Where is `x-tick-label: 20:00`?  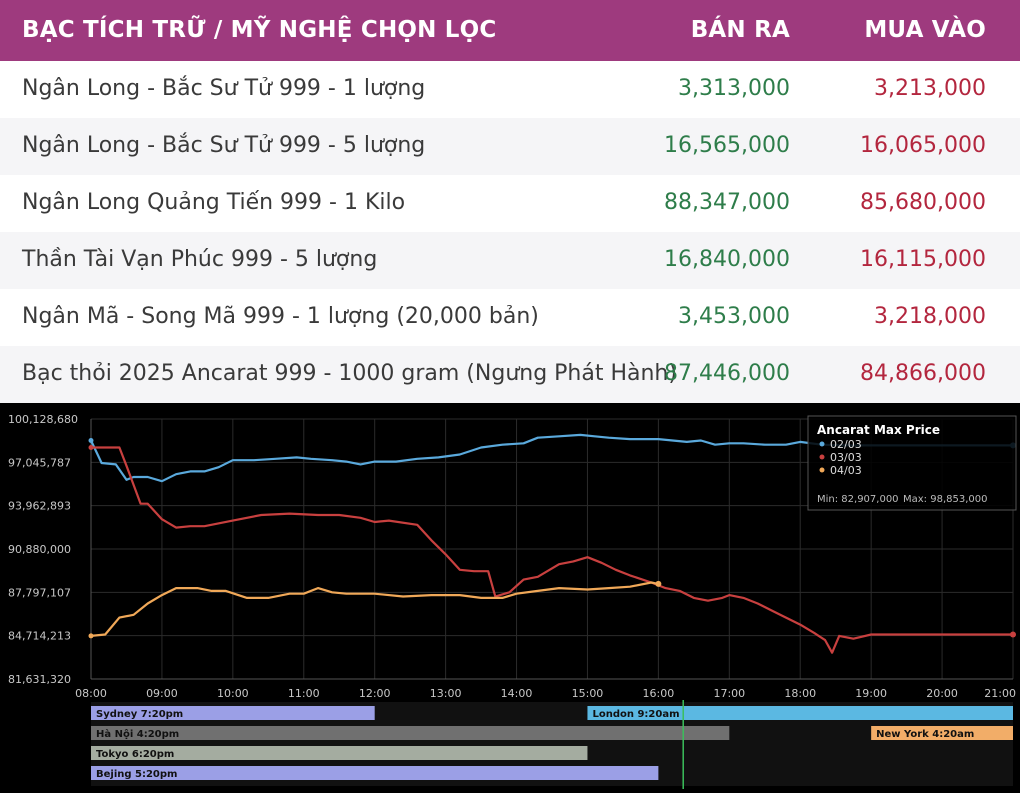
x-tick-label: 20:00 is located at coordinates (942, 693).